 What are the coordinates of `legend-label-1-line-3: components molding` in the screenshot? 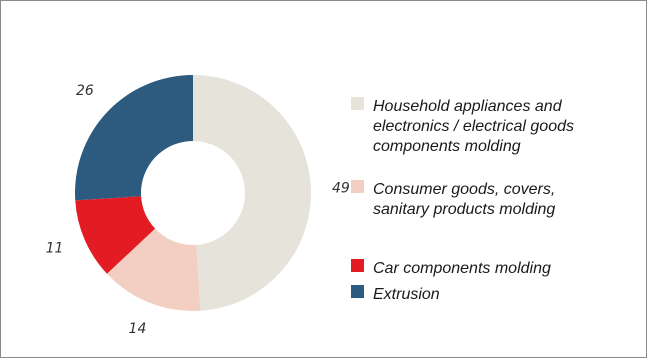 It's located at (447, 146).